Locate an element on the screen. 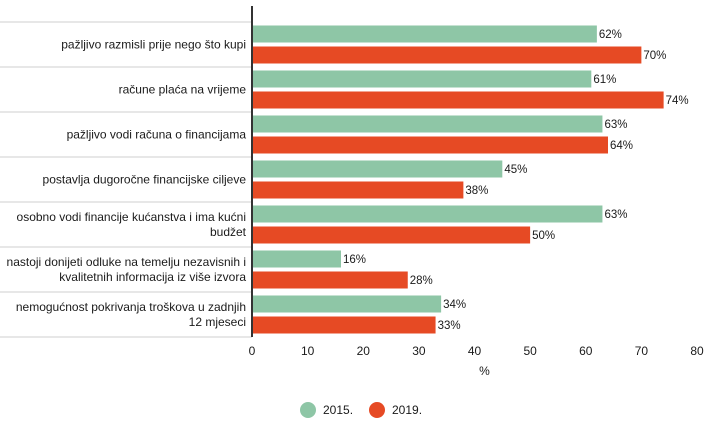 The image size is (717, 434). x-tick-label: 0 is located at coordinates (252, 351).